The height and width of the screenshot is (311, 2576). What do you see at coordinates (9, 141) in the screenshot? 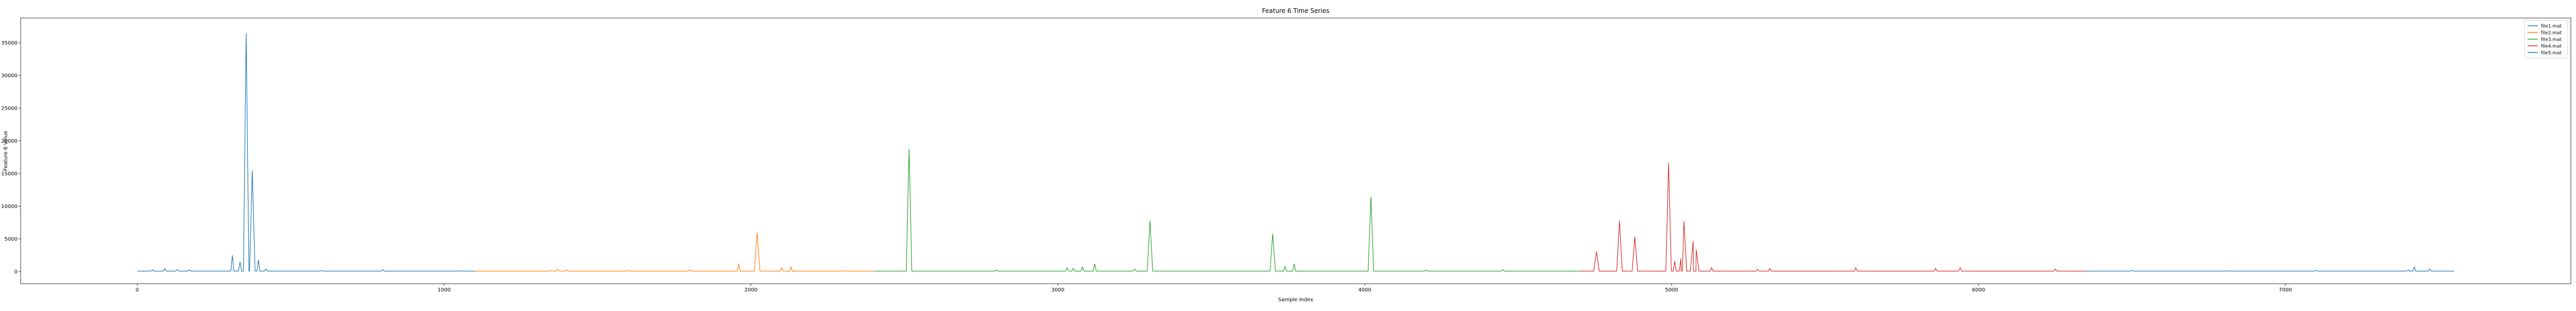
I see `y-tick-label: 20000` at bounding box center [9, 141].